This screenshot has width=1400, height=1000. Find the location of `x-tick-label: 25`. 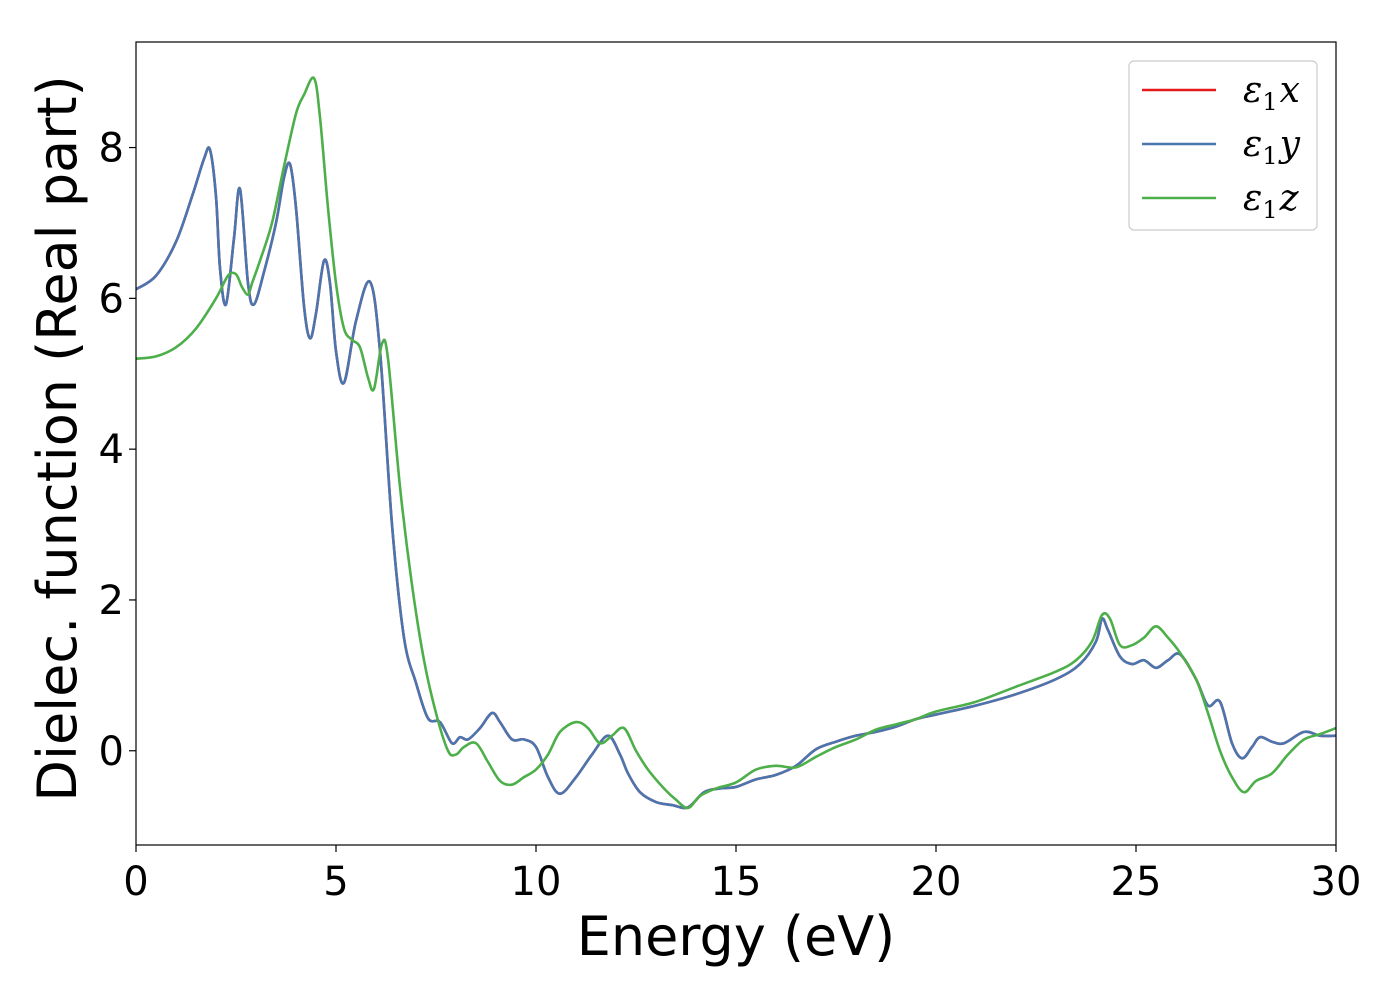

x-tick-label: 25 is located at coordinates (1136, 882).